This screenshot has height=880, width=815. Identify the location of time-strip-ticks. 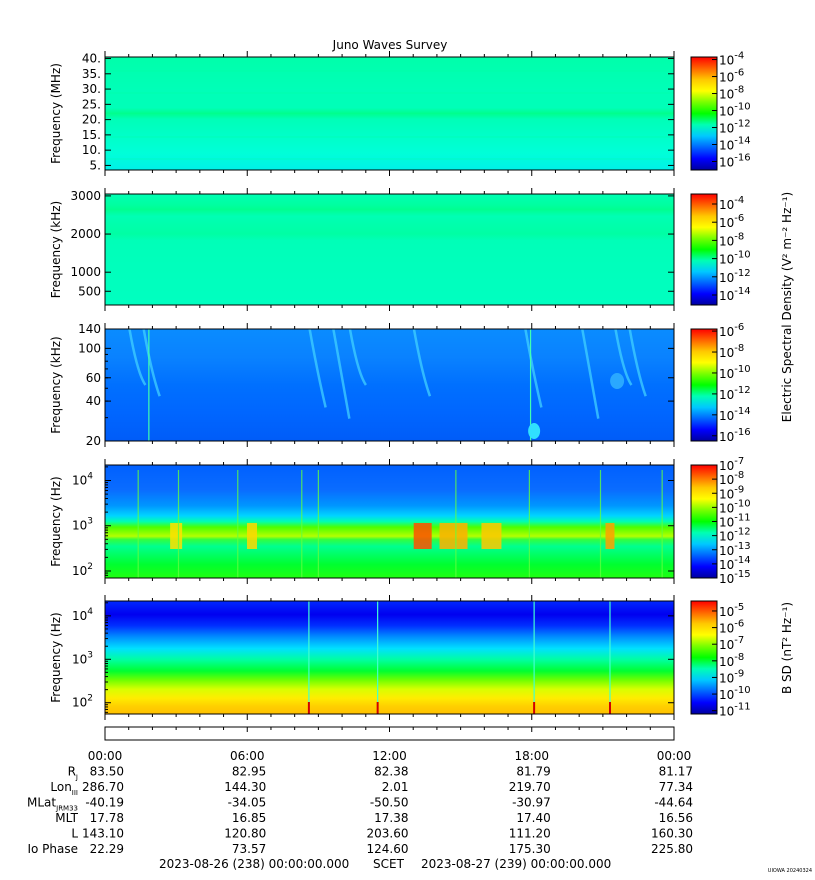
(389, 729).